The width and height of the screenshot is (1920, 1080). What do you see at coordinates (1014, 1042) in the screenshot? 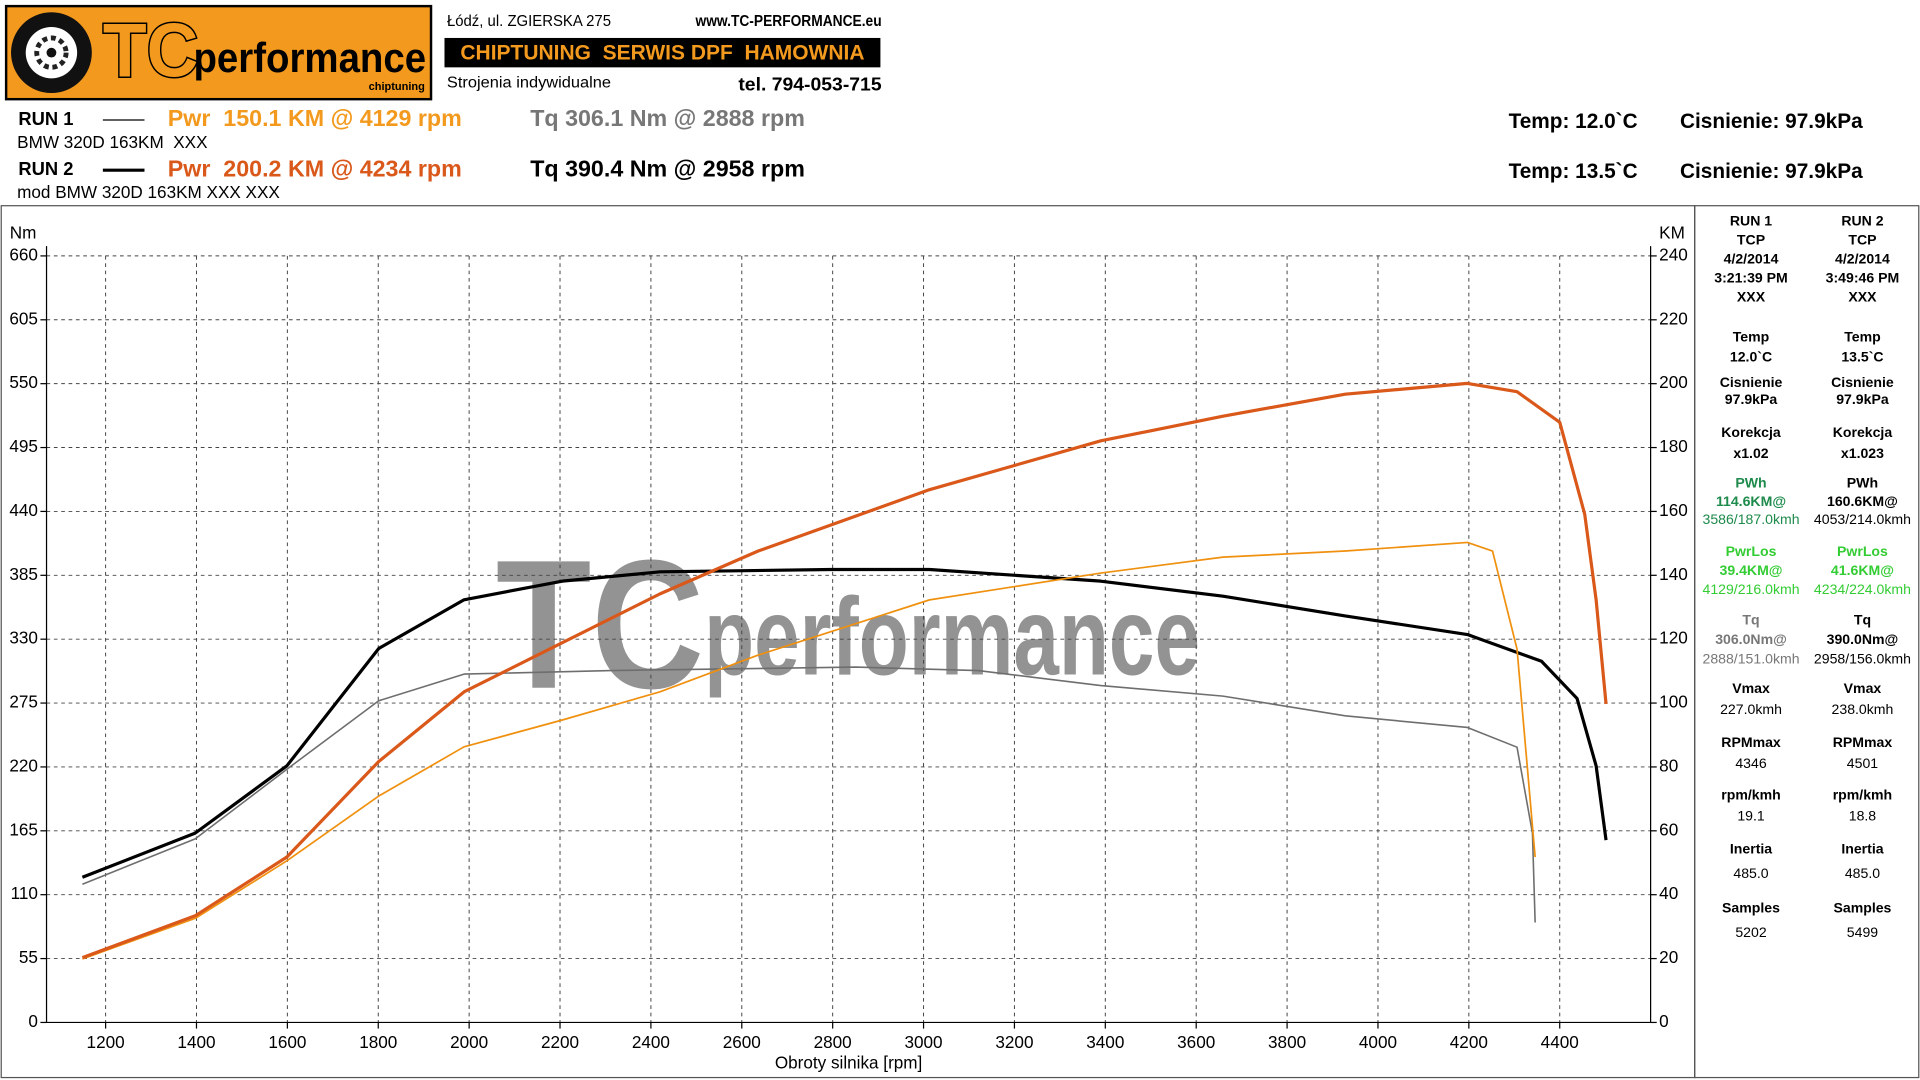
I see `x-tick-label: 3200` at bounding box center [1014, 1042].